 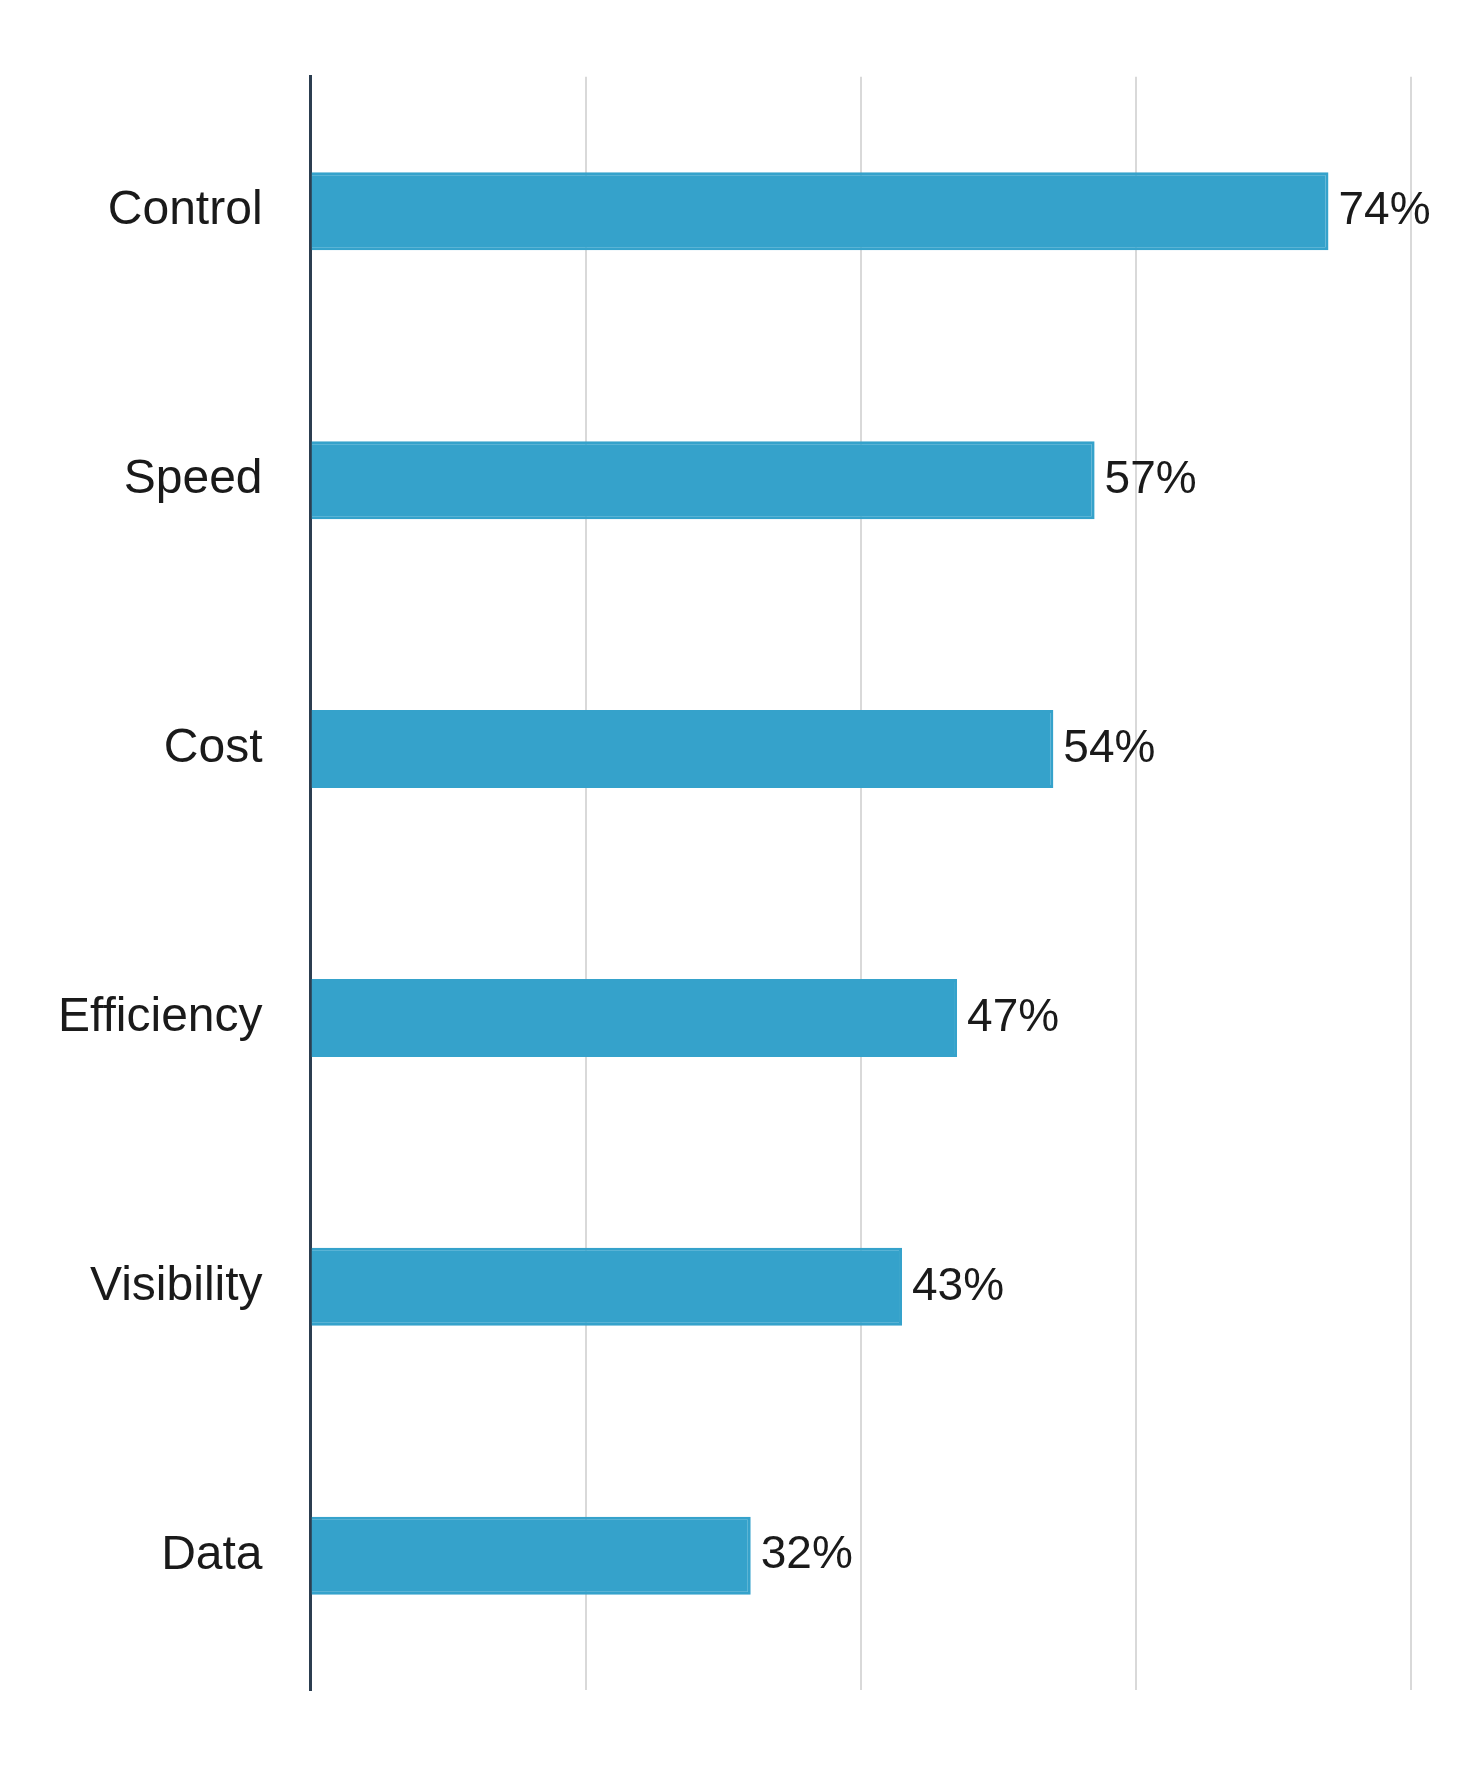 What do you see at coordinates (1384, 207) in the screenshot?
I see `data-label: 74%` at bounding box center [1384, 207].